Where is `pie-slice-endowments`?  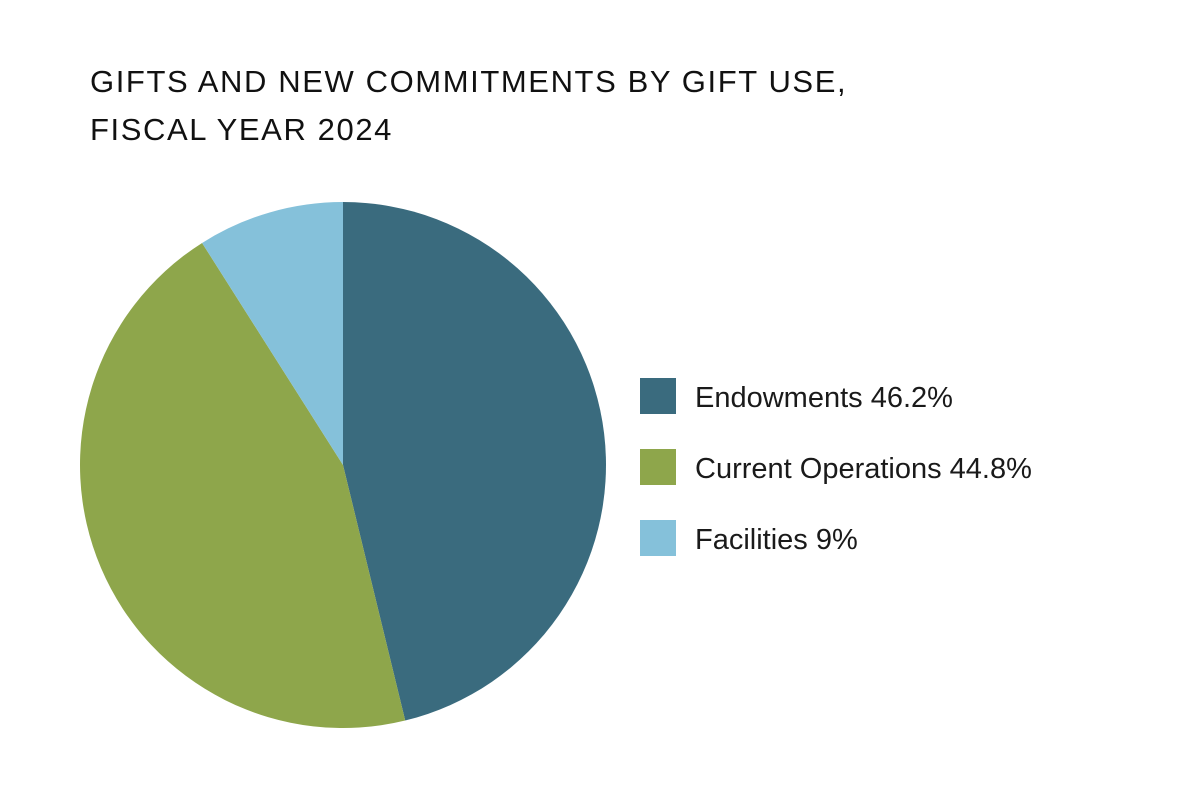
pie-slice-endowments is located at coordinates (474, 461).